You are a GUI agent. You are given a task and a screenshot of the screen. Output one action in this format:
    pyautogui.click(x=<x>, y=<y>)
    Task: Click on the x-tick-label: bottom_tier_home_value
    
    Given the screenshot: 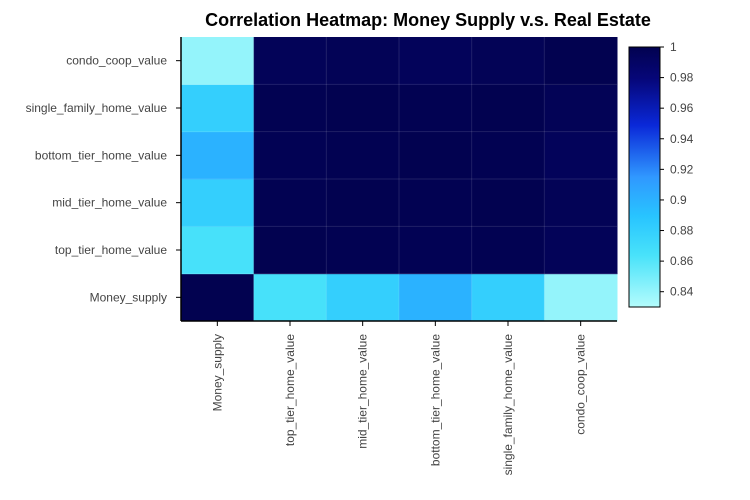 What is the action you would take?
    pyautogui.click(x=435, y=400)
    